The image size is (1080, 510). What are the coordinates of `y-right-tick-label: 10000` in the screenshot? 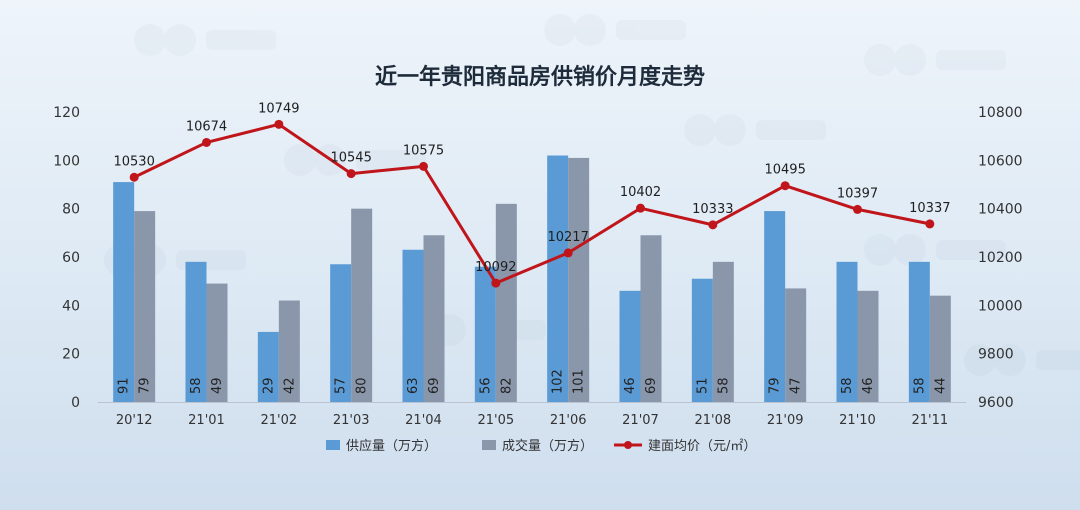 It's located at (1000, 306).